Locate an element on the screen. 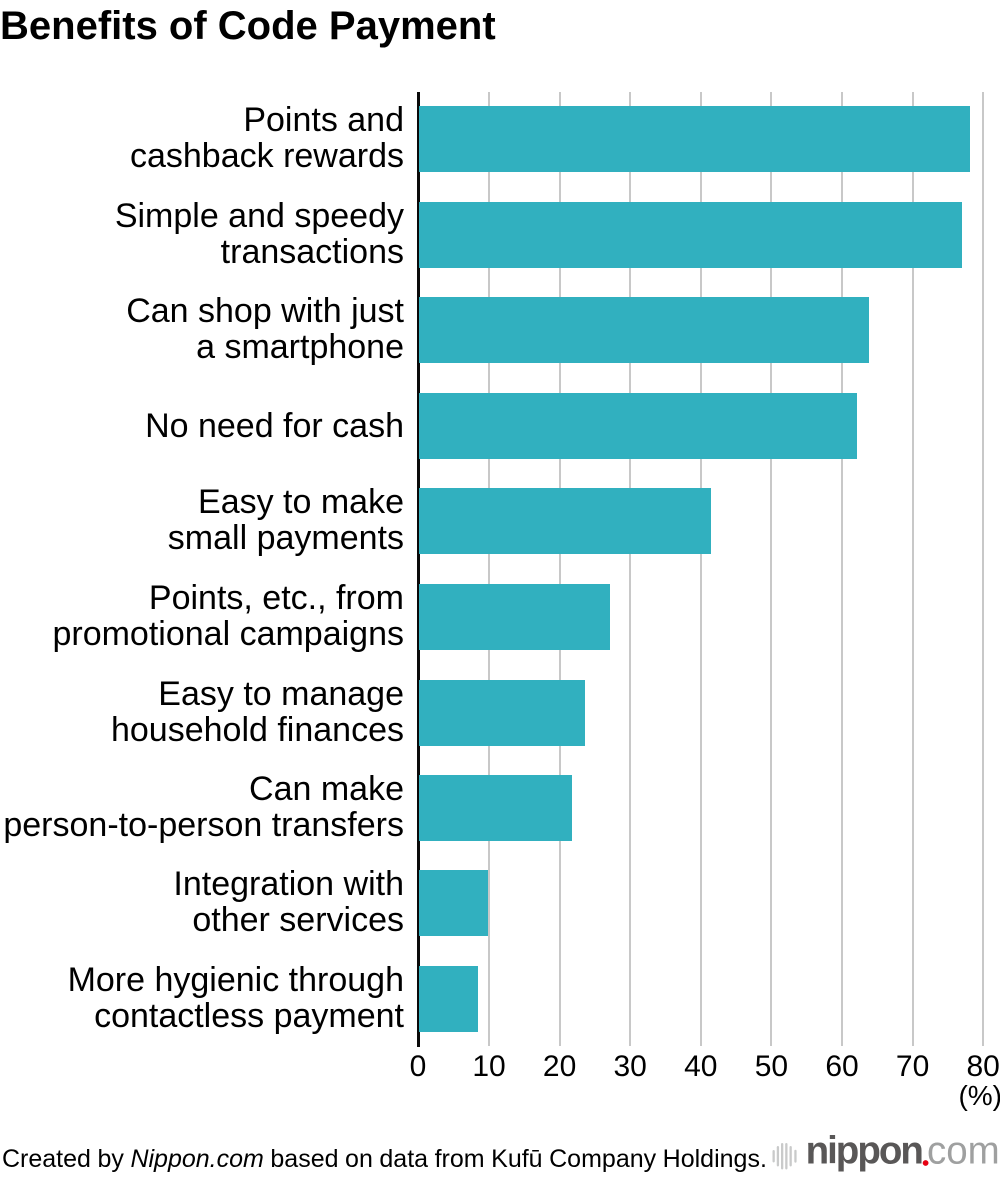 The image size is (1000, 1178). svg-text: nippon is located at coordinates (864, 1150).